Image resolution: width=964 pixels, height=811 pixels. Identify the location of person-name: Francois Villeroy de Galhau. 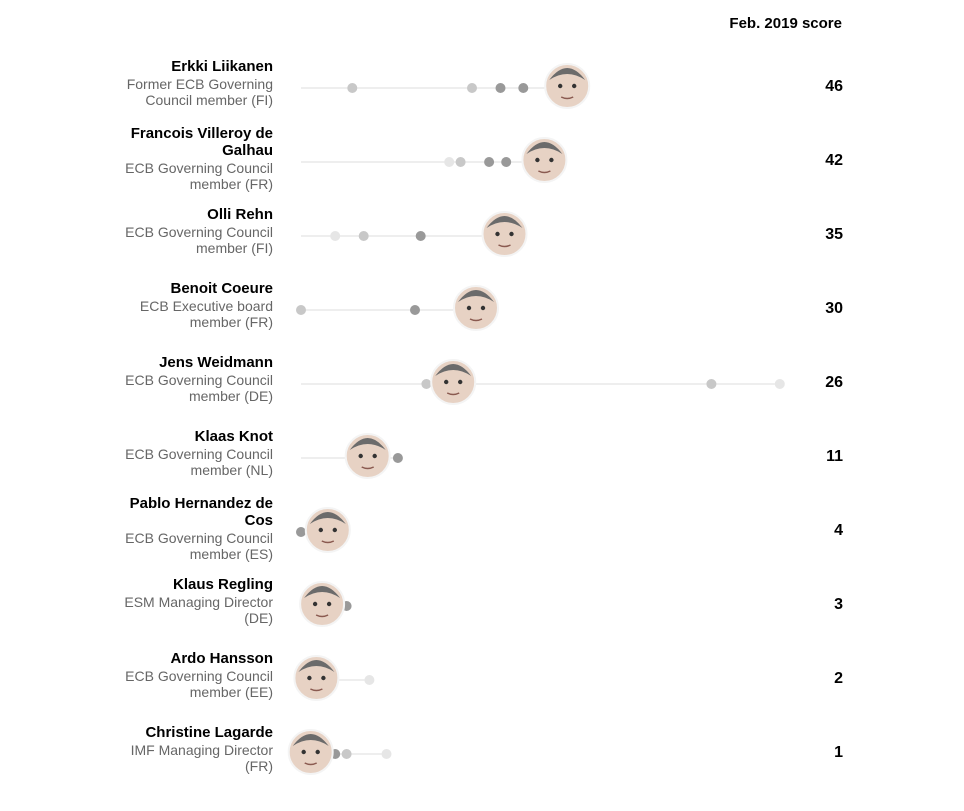
(201, 142).